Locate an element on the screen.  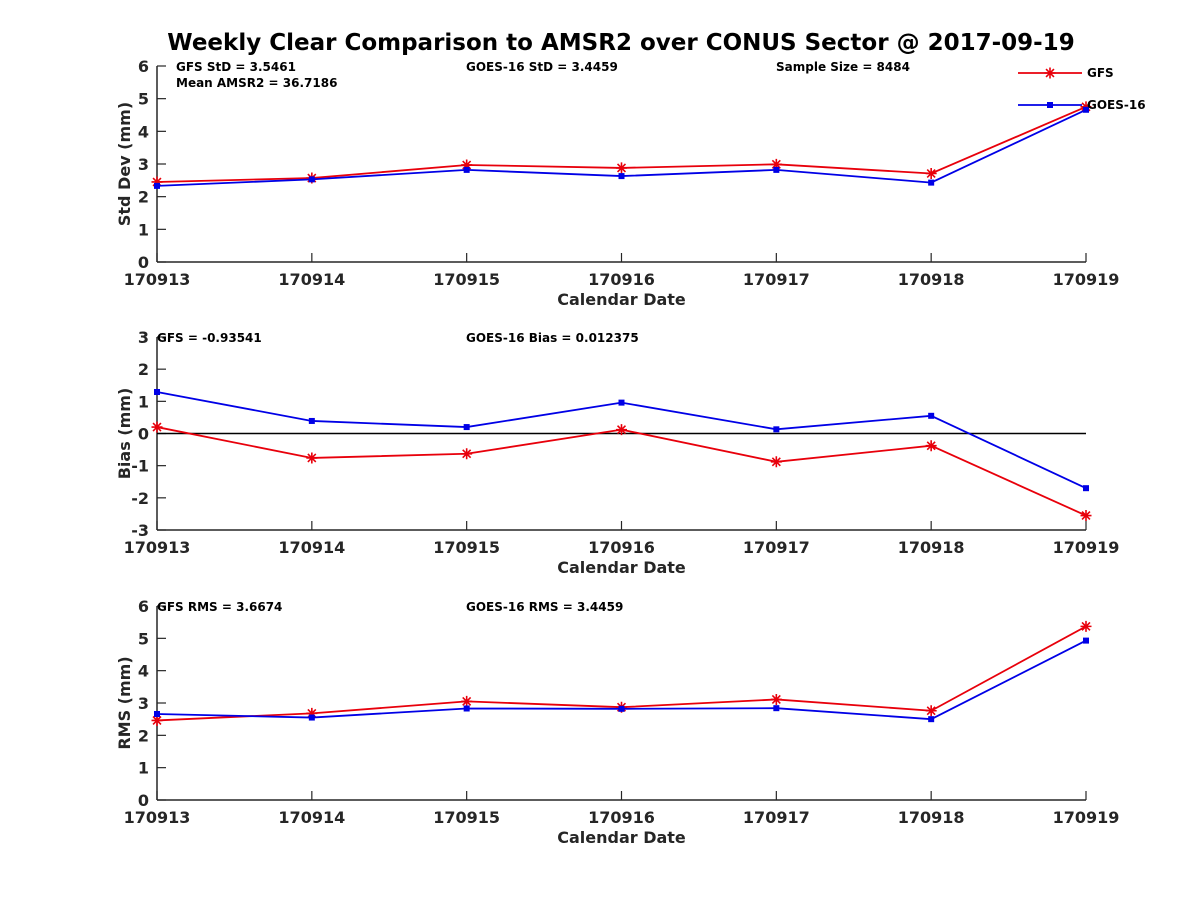
panel3-y-tick-label: 4 is located at coordinates (143, 671).